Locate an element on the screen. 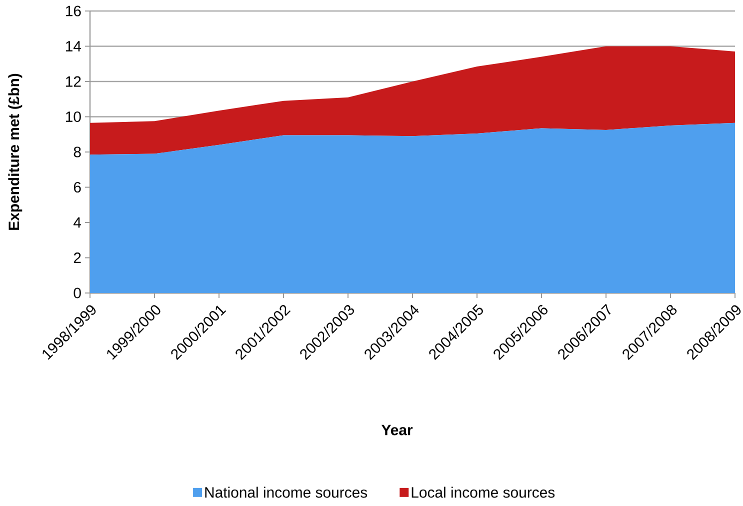 This screenshot has height=506, width=743. y-tick-label: 2 is located at coordinates (77, 257).